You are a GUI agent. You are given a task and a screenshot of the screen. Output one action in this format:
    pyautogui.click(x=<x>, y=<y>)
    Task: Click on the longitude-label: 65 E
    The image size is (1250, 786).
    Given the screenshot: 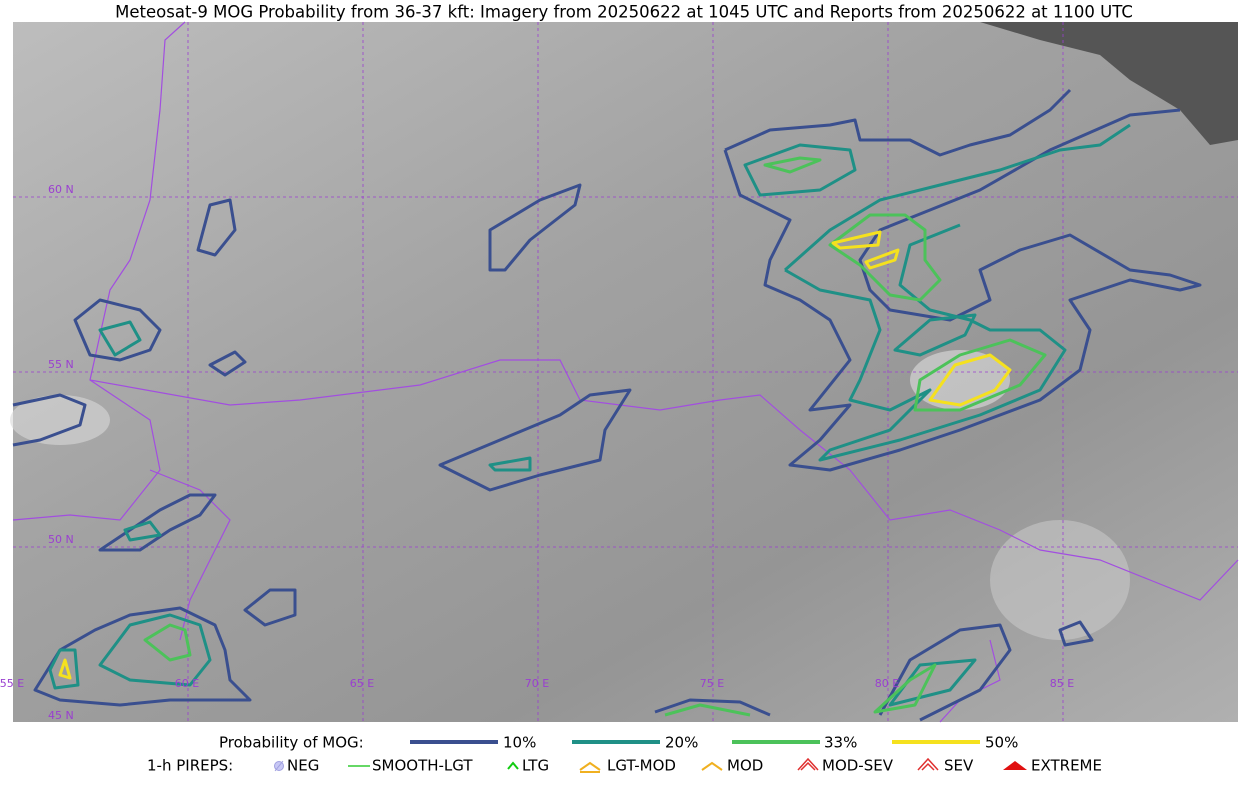 What is the action you would take?
    pyautogui.click(x=362, y=683)
    